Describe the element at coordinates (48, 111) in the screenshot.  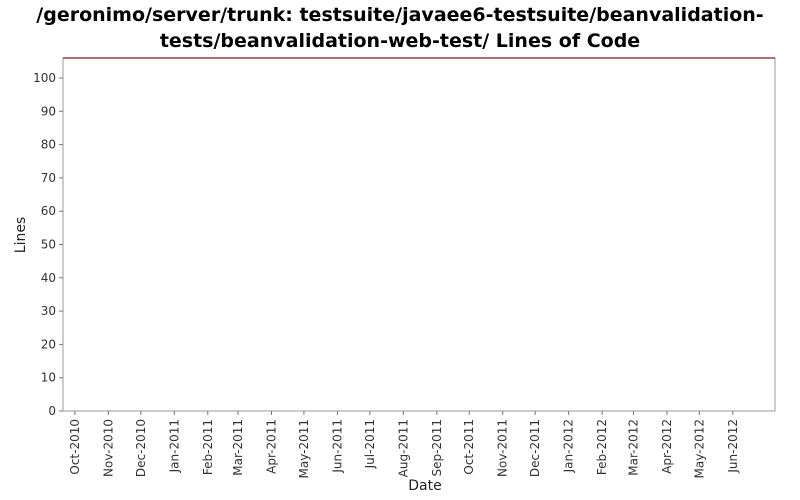
I see `y-tick-label: 90` at that location.